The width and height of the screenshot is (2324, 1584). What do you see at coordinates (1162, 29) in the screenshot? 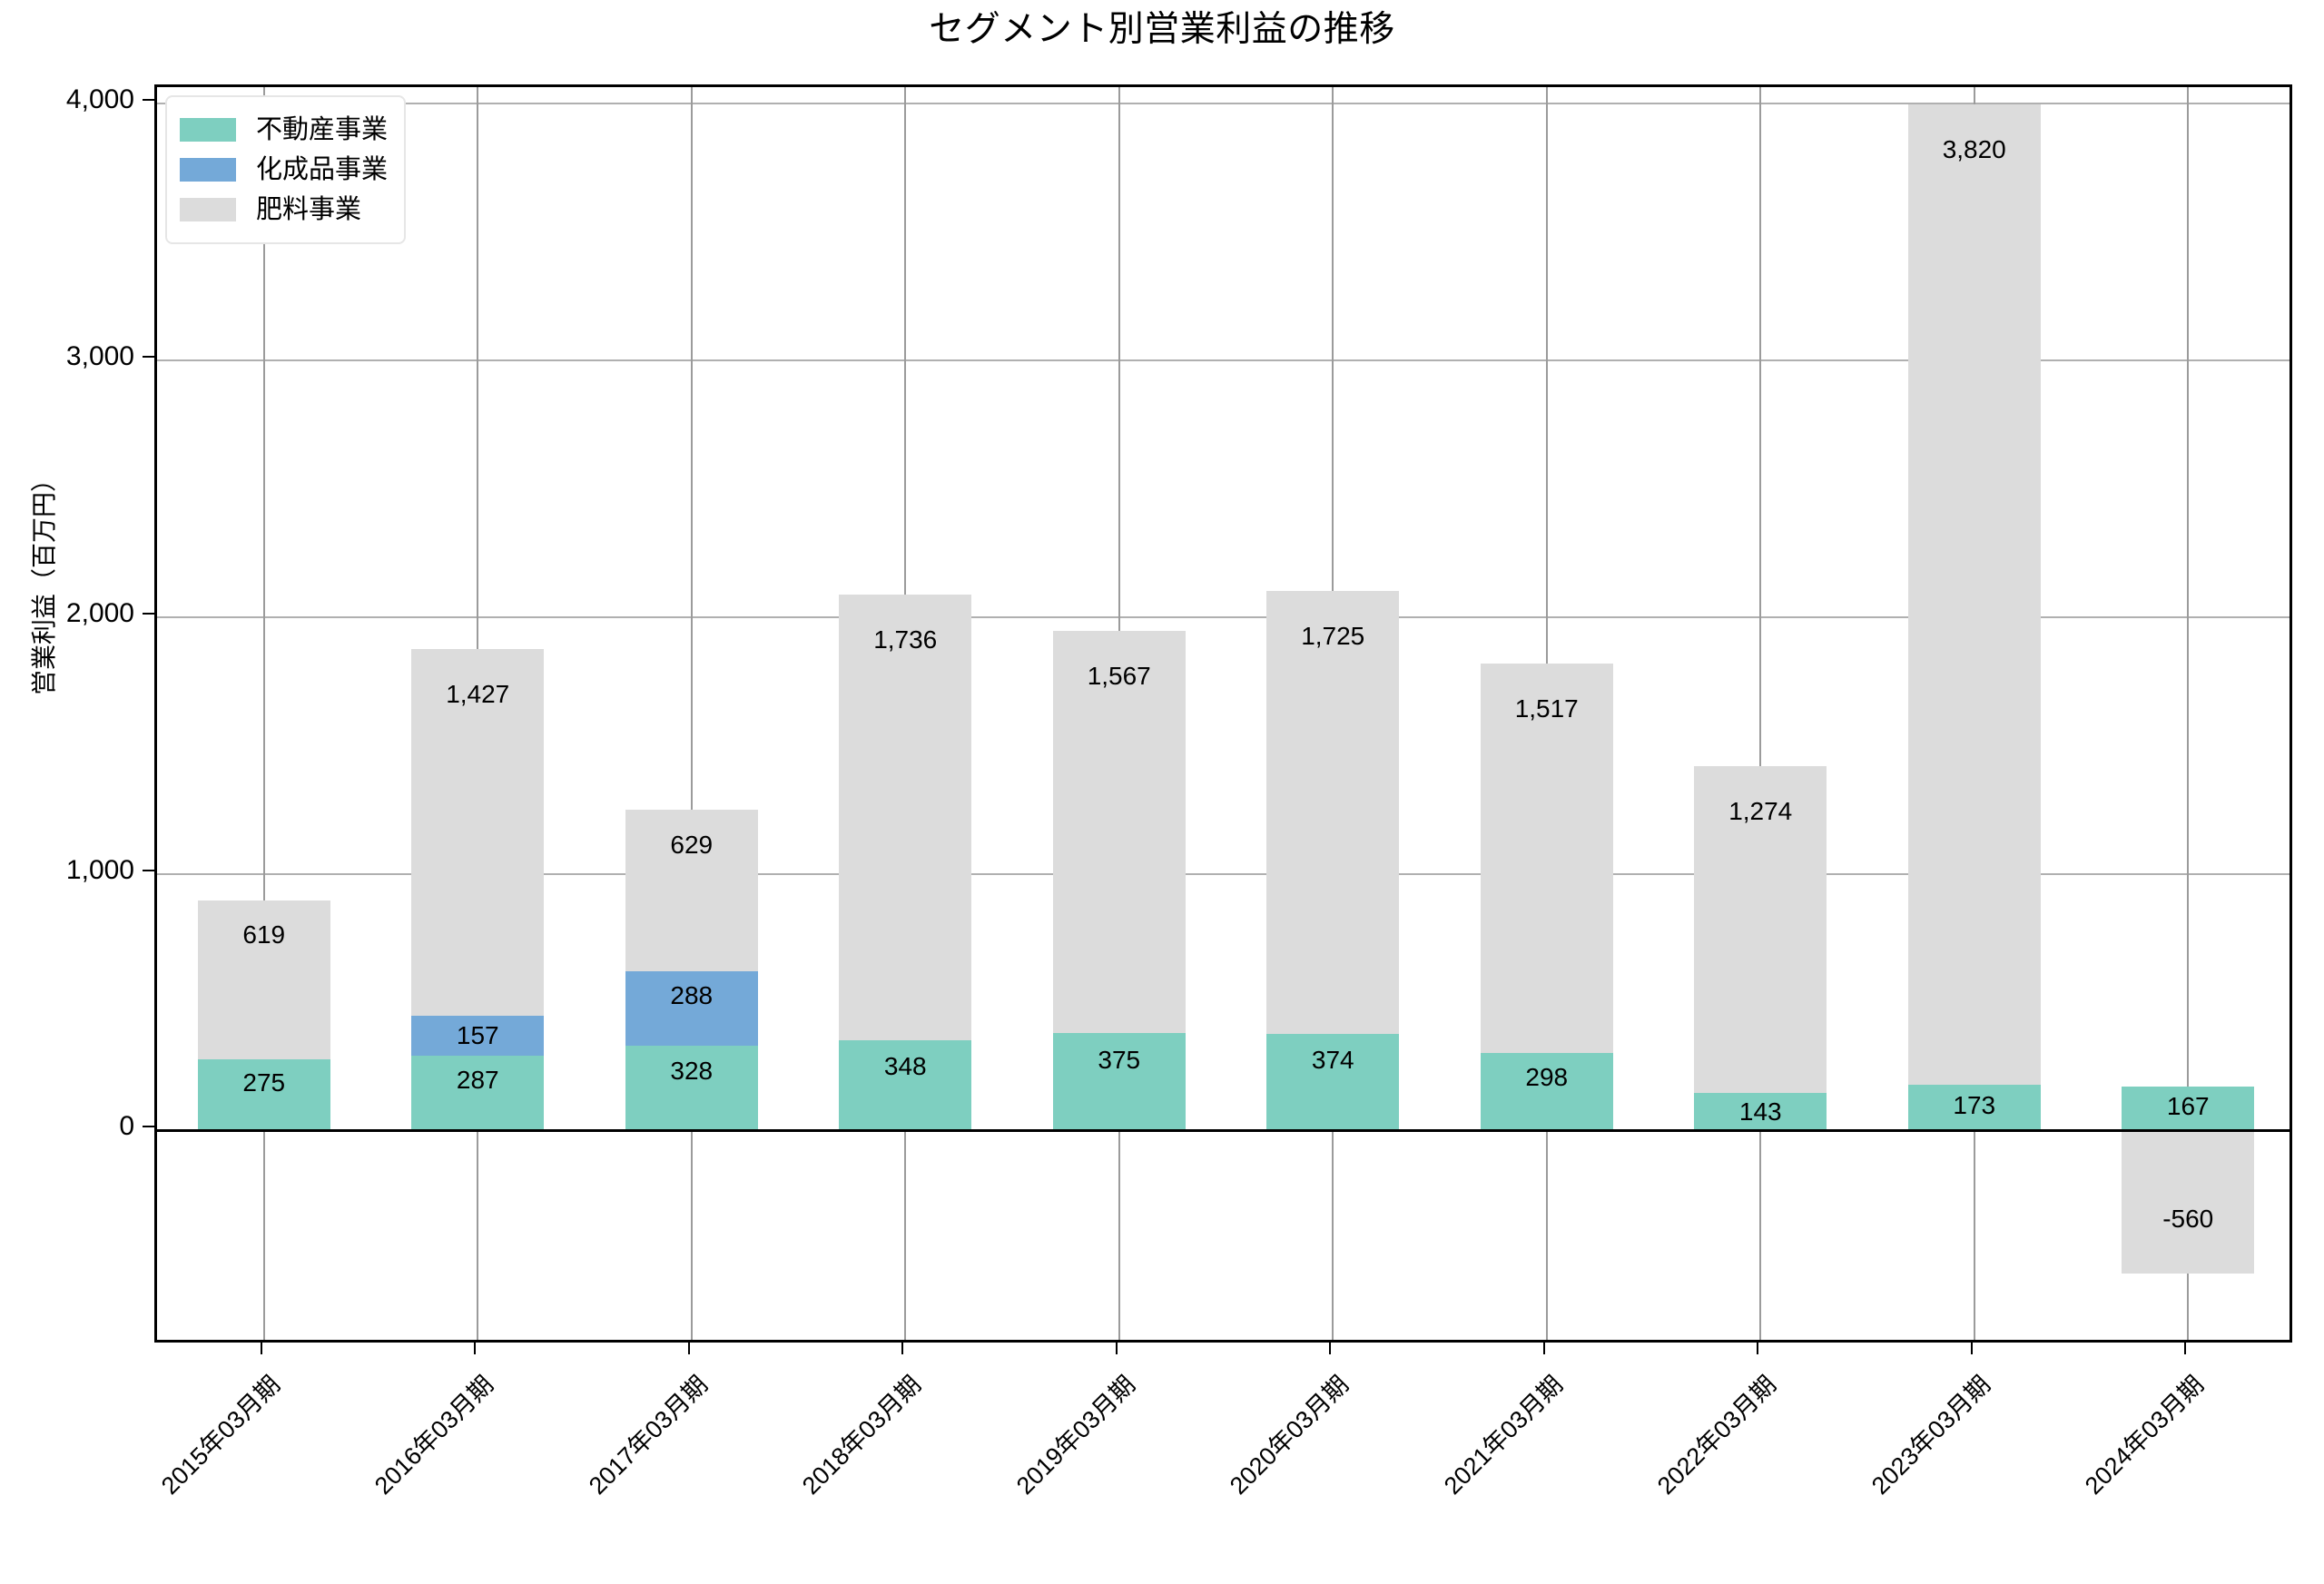
I see `chart-title: セグメント別営業利益の推移` at bounding box center [1162, 29].